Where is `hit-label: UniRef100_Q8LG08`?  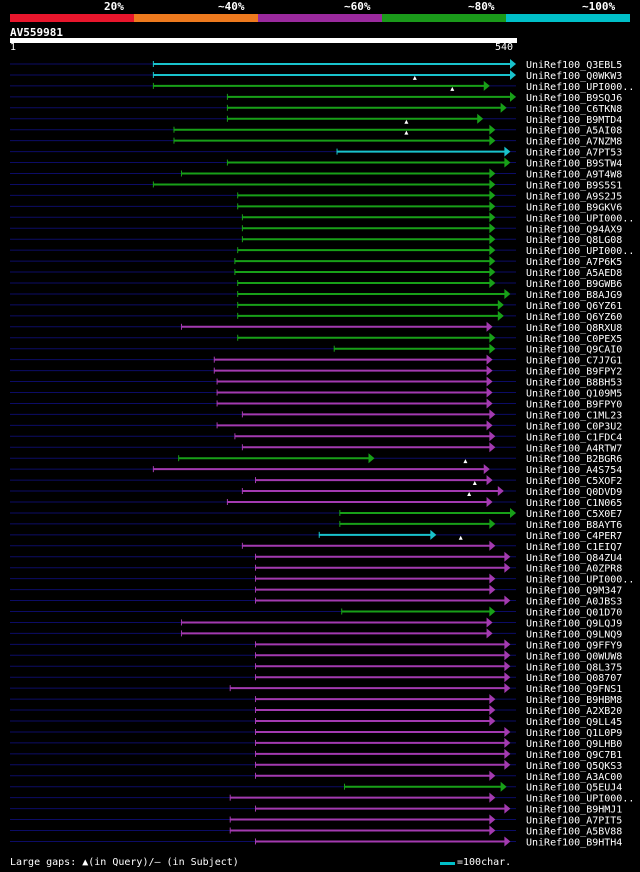 hit-label: UniRef100_Q8LG08 is located at coordinates (574, 240).